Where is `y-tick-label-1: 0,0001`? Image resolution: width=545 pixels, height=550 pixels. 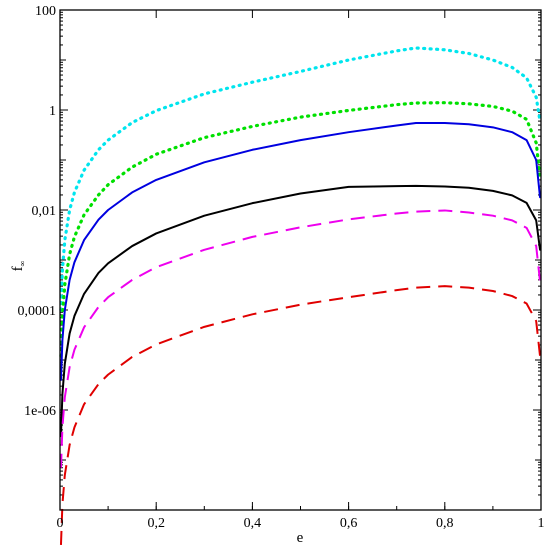
y-tick-label-1: 0,0001 is located at coordinates (37, 311).